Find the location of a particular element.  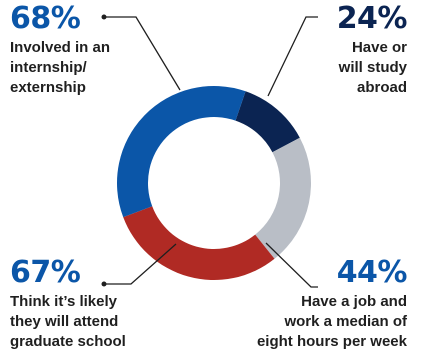

connector-internship is located at coordinates (142, 53).